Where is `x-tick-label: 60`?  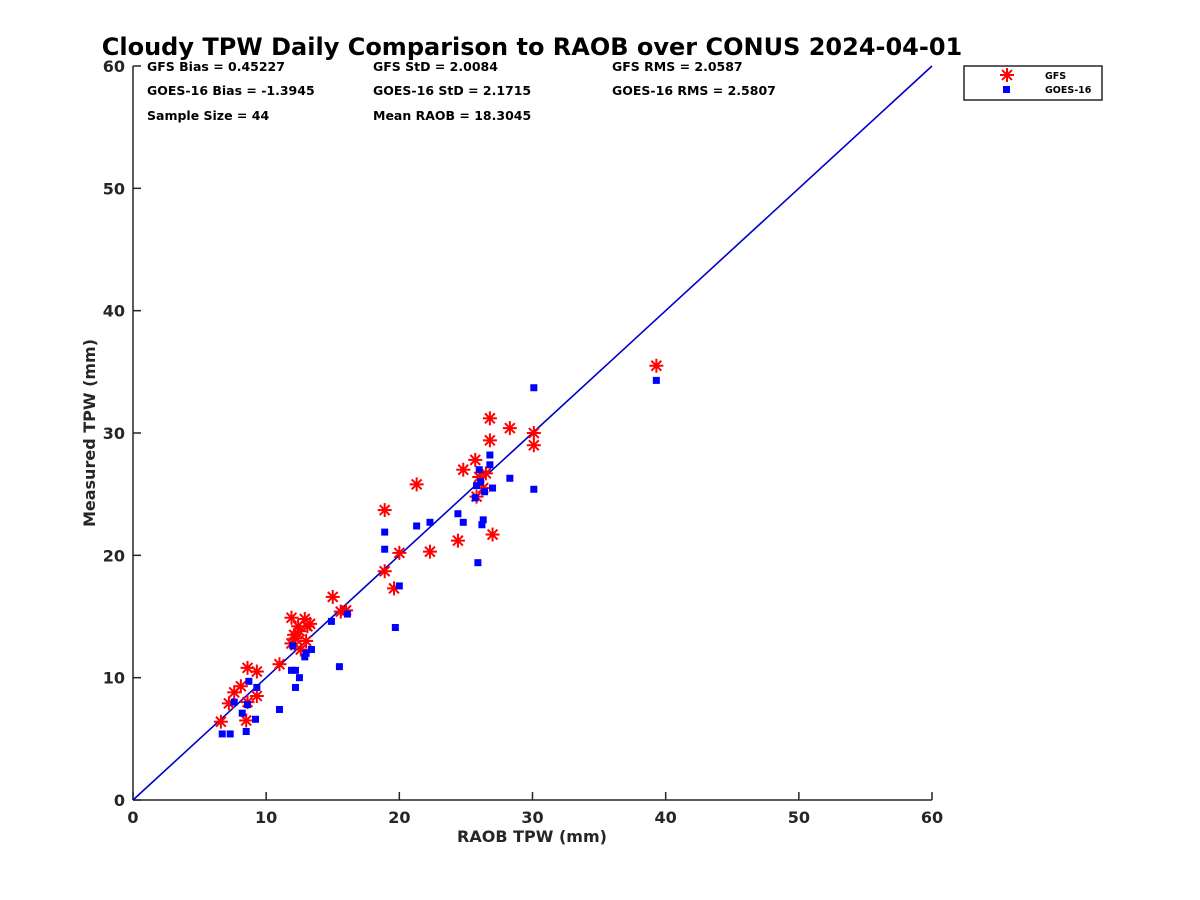 x-tick-label: 60 is located at coordinates (932, 817).